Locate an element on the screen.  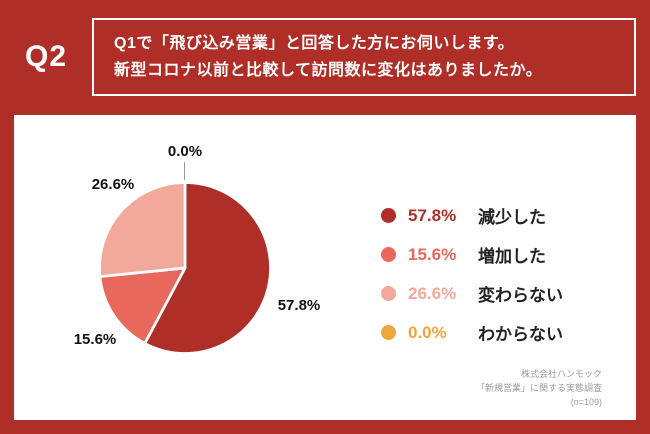
source-line-3: (n=109) is located at coordinates (586, 402).